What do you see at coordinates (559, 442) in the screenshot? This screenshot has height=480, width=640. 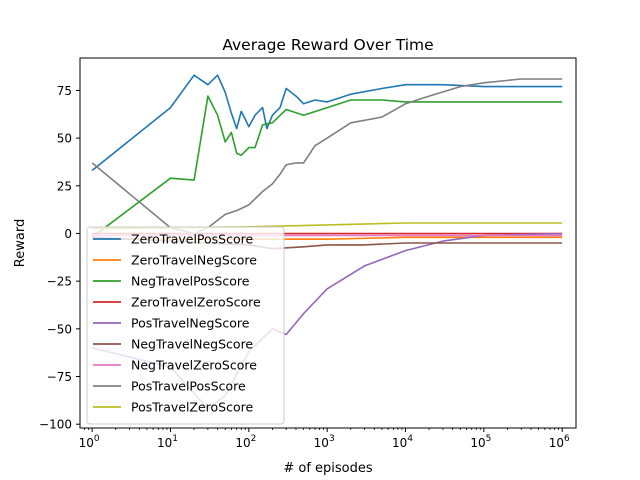 I see `x-tick-label: 10⁶` at bounding box center [559, 442].